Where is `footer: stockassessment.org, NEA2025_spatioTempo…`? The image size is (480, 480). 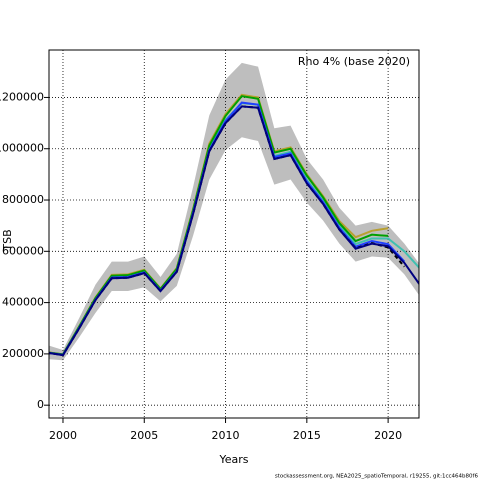 footer: stockassessment.org, NEA2025_spatioTempo… is located at coordinates (377, 477).